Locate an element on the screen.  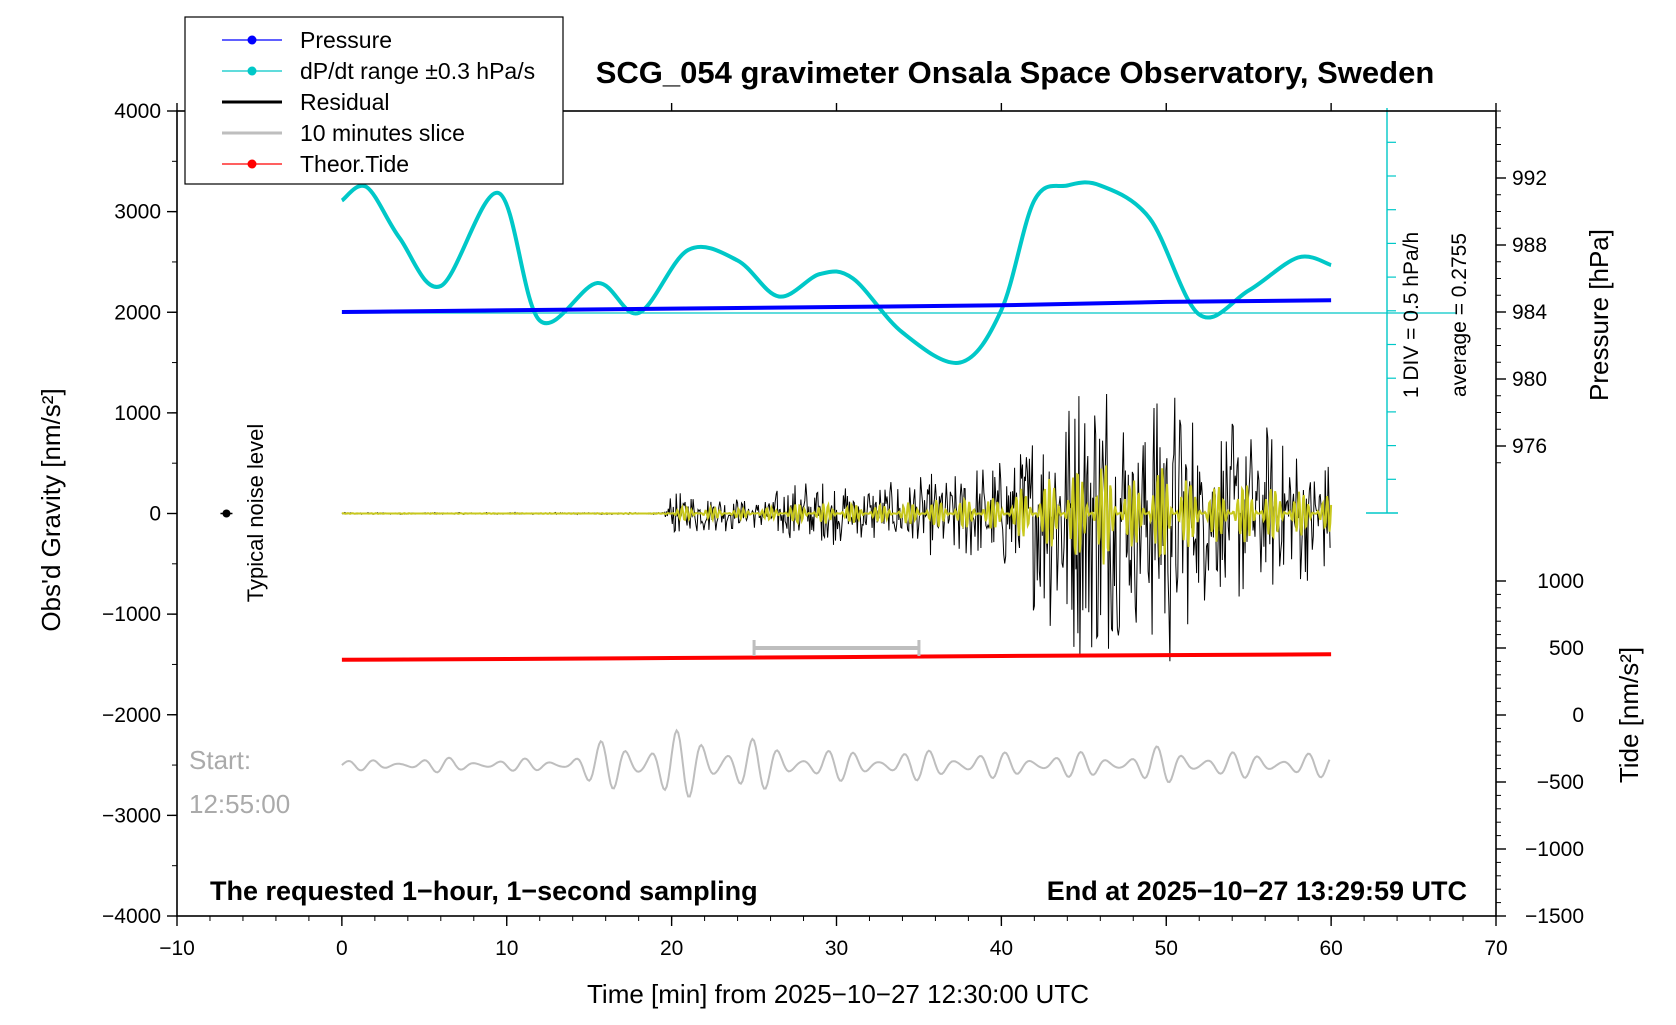
y-pressure-tick-label: 988 is located at coordinates (1529, 245).